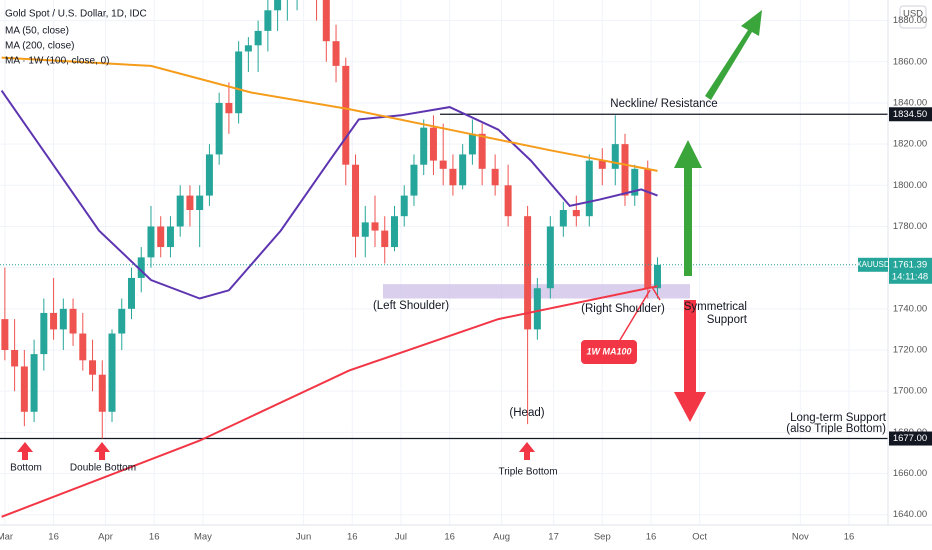 The image size is (932, 550). I want to click on y-tick-label: 1740.00, so click(910, 308).